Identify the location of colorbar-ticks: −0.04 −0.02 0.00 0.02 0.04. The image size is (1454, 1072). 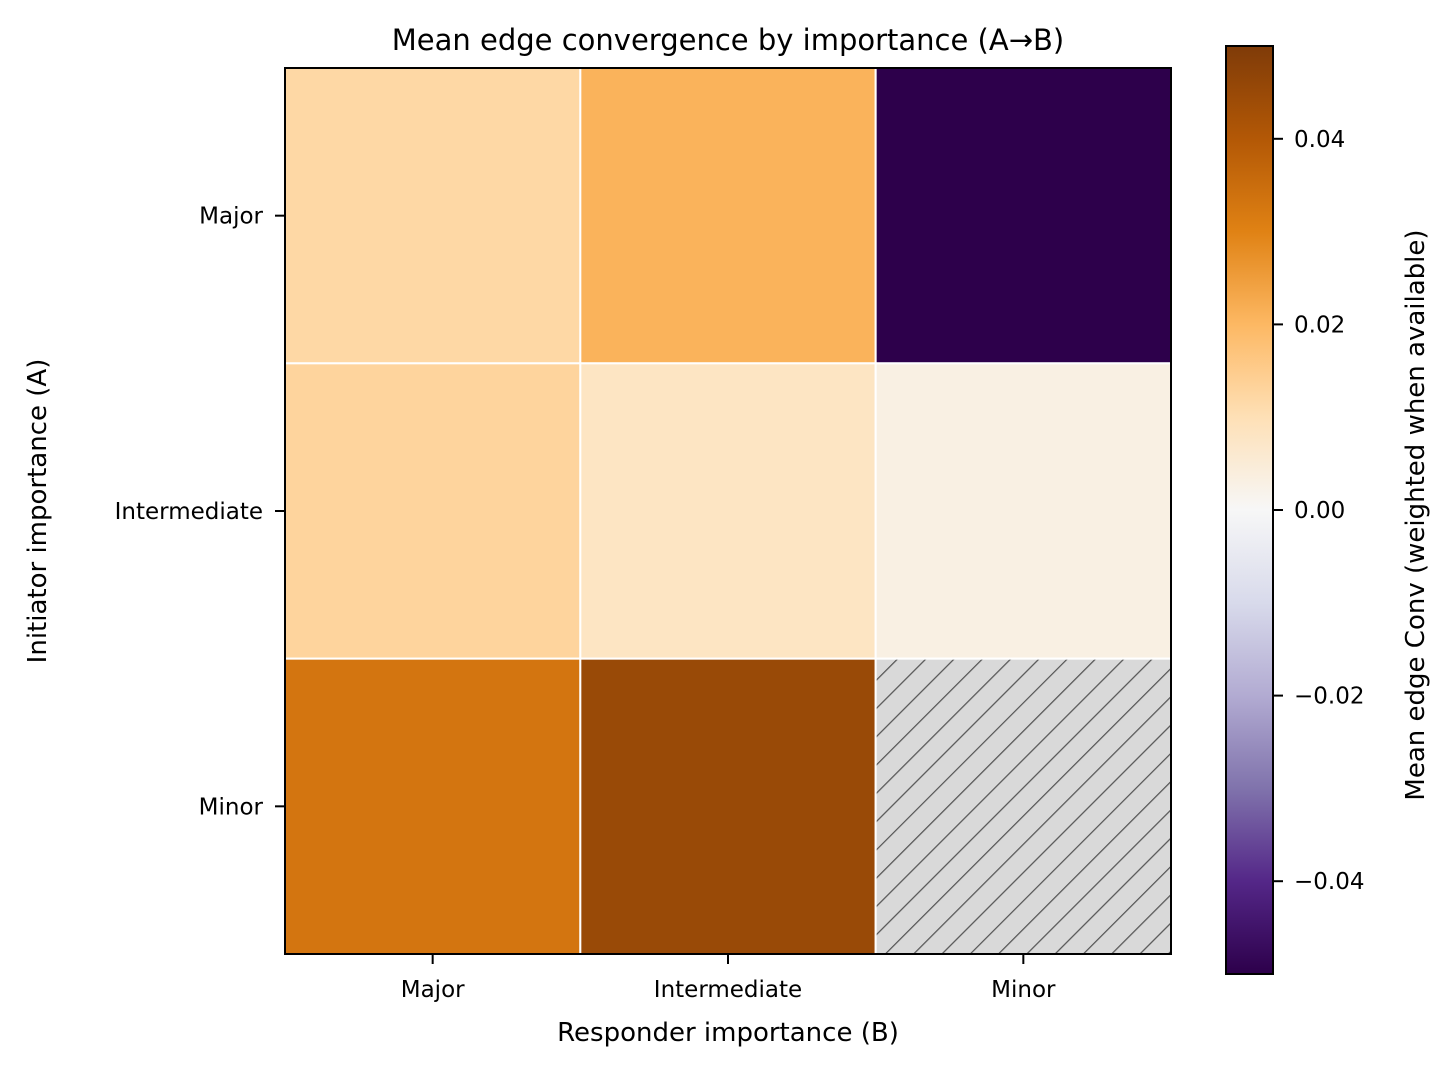
(1318, 511).